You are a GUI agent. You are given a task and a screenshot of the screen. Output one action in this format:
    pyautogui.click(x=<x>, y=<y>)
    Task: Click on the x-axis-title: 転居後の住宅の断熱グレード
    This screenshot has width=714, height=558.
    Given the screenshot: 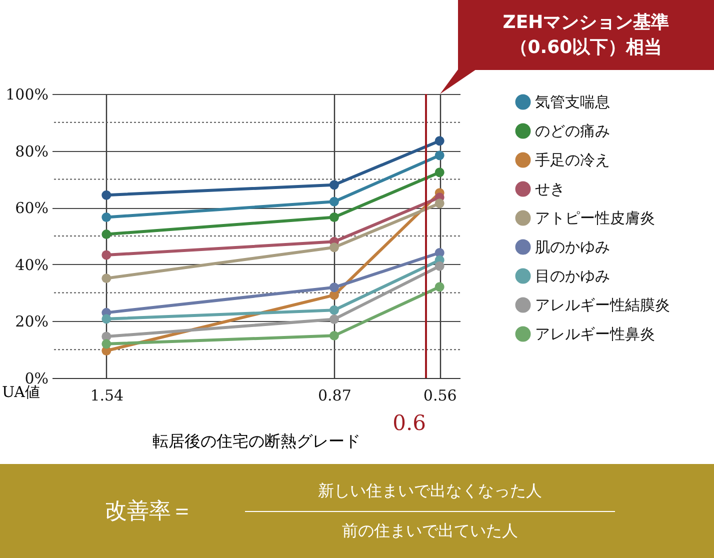 What is the action you would take?
    pyautogui.click(x=256, y=441)
    